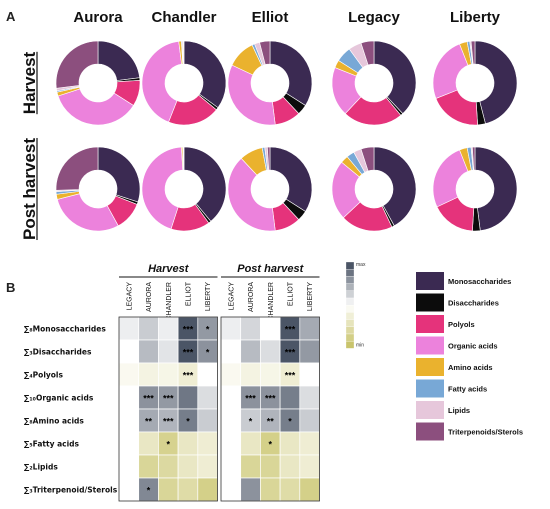 This screenshot has width=550, height=509. What do you see at coordinates (430, 367) in the screenshot?
I see `legend-swatch-amino-acids` at bounding box center [430, 367].